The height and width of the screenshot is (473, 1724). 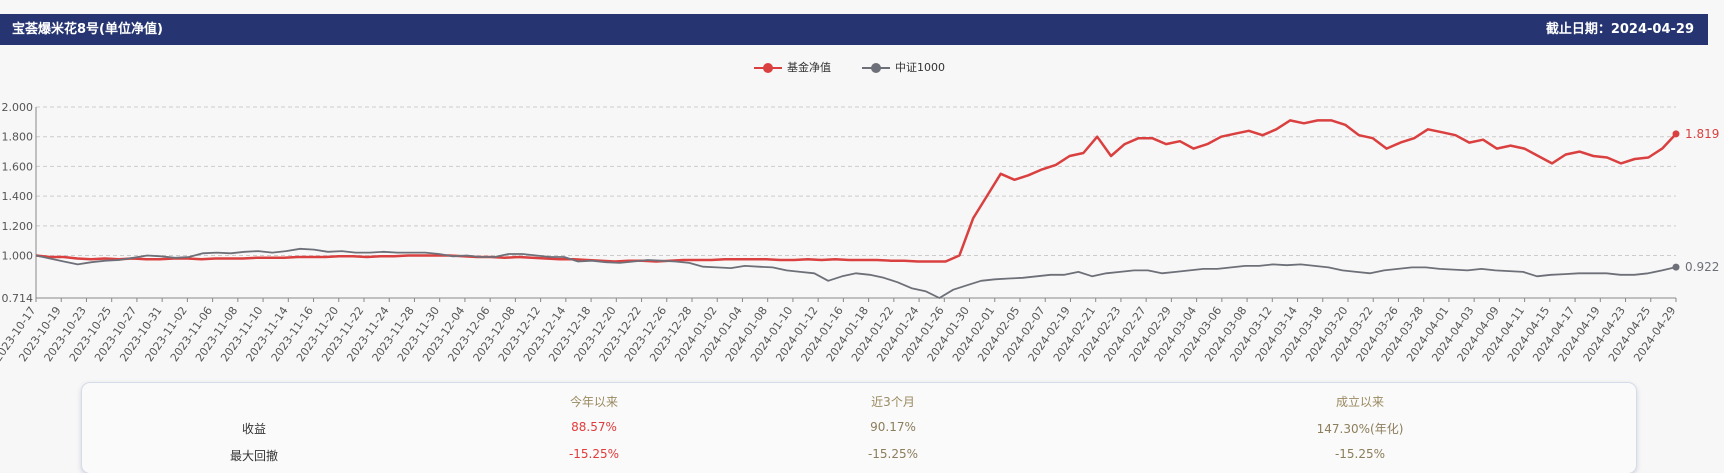 I want to click on legend-swatch-fund, so click(x=768, y=68).